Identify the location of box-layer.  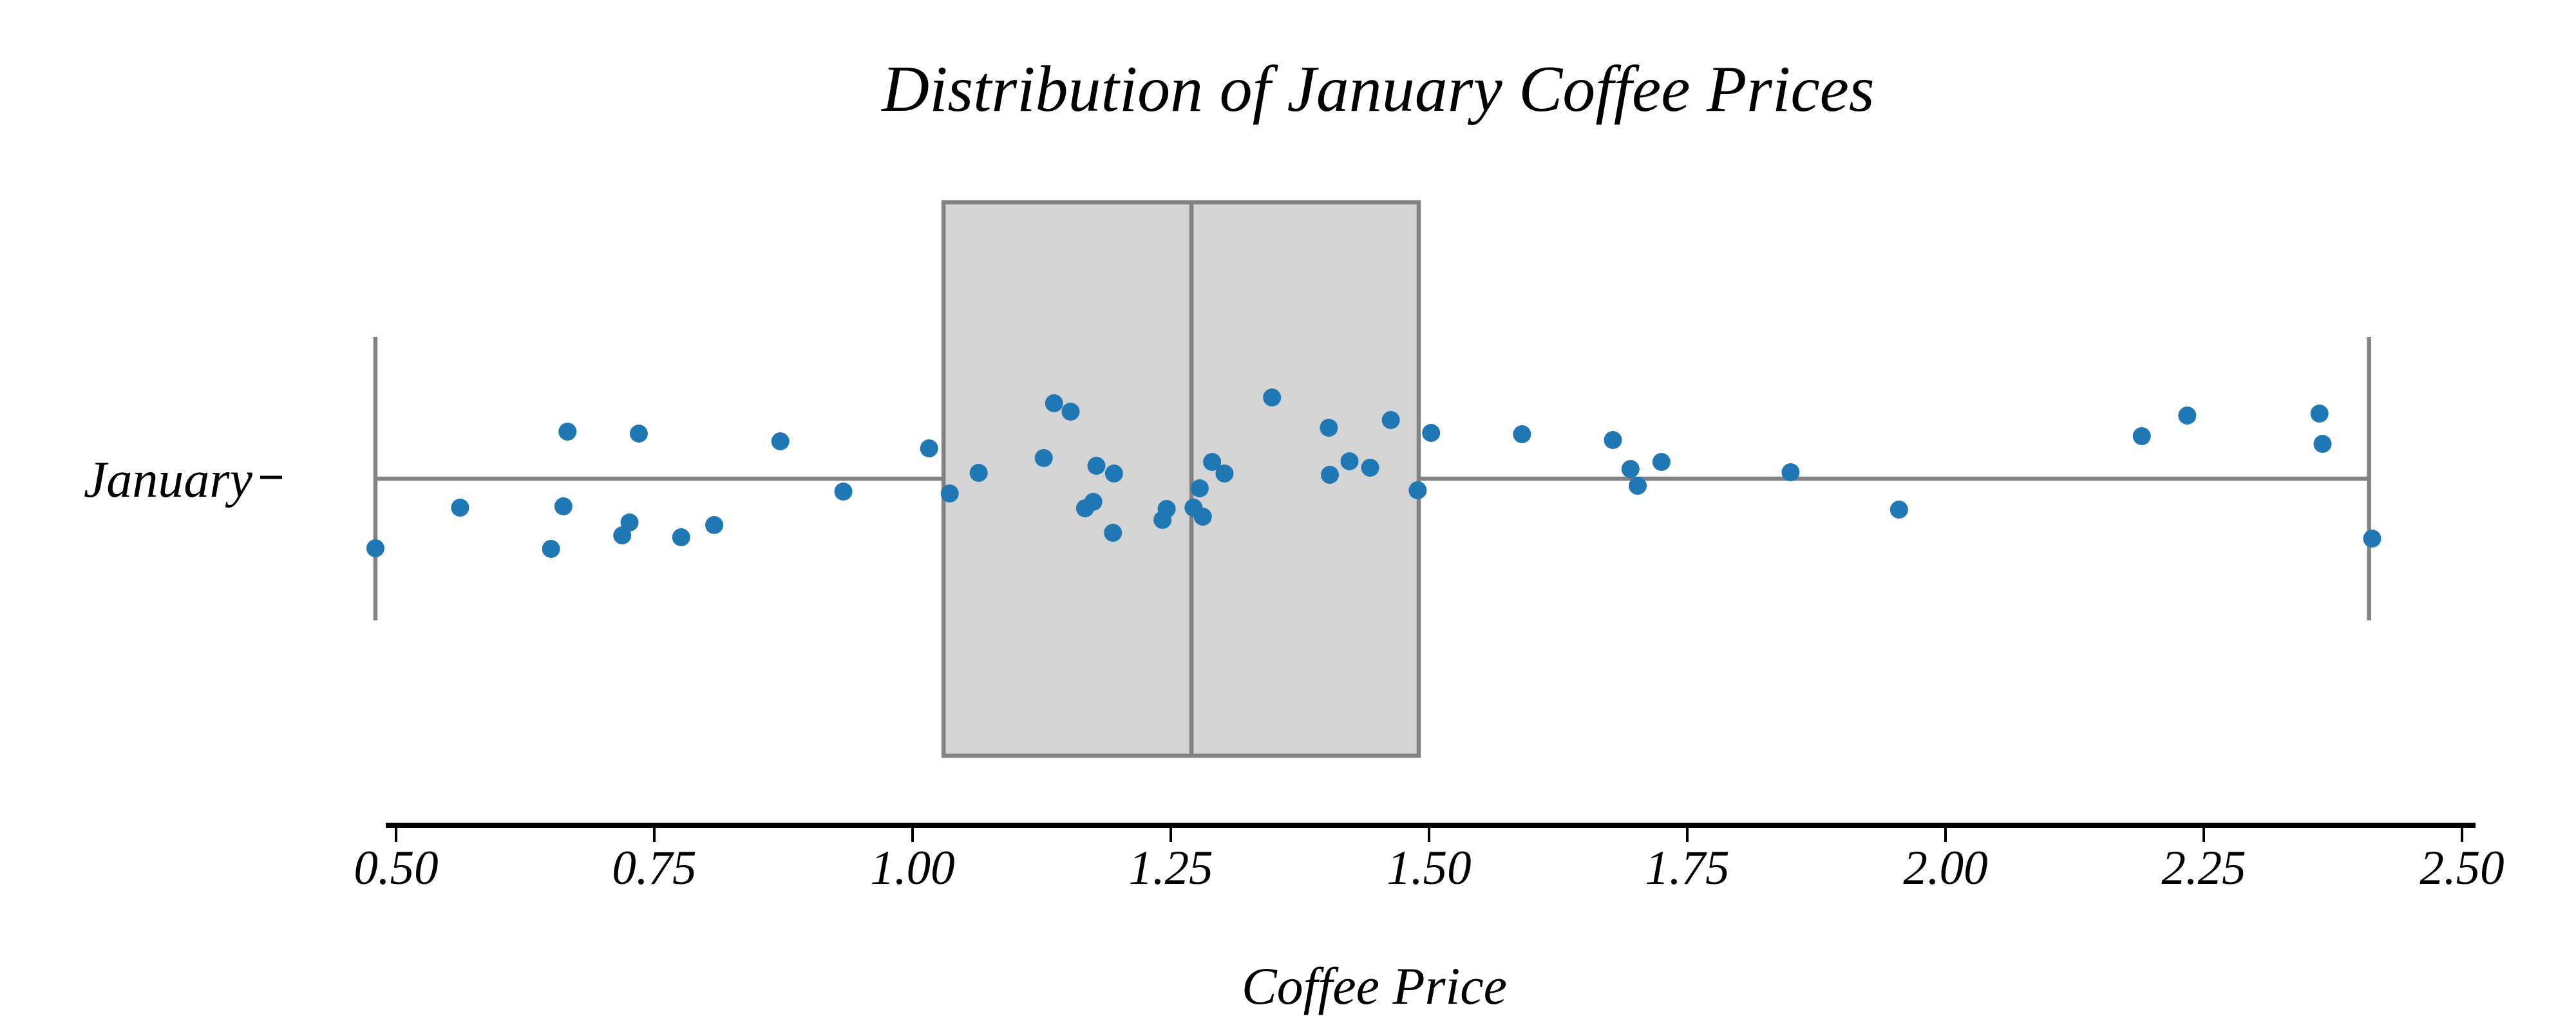
(1181, 479).